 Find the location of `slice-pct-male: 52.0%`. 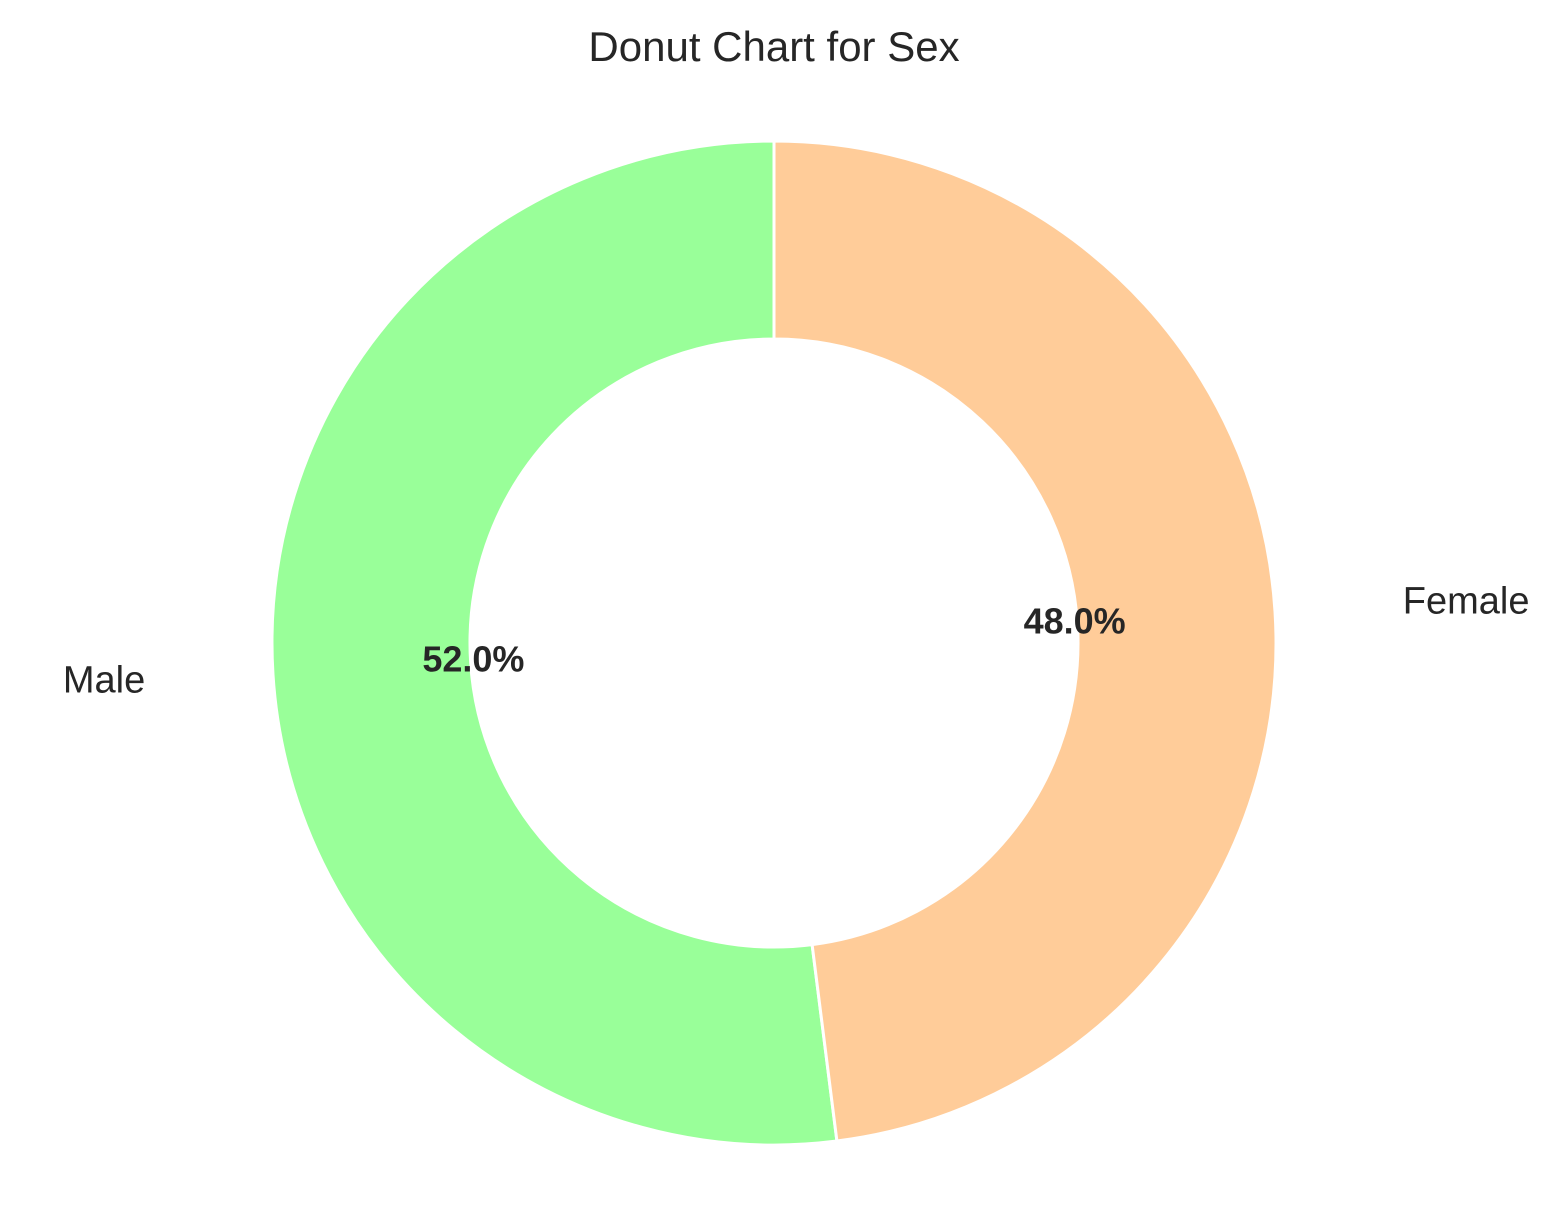

slice-pct-male: 52.0% is located at coordinates (473, 658).